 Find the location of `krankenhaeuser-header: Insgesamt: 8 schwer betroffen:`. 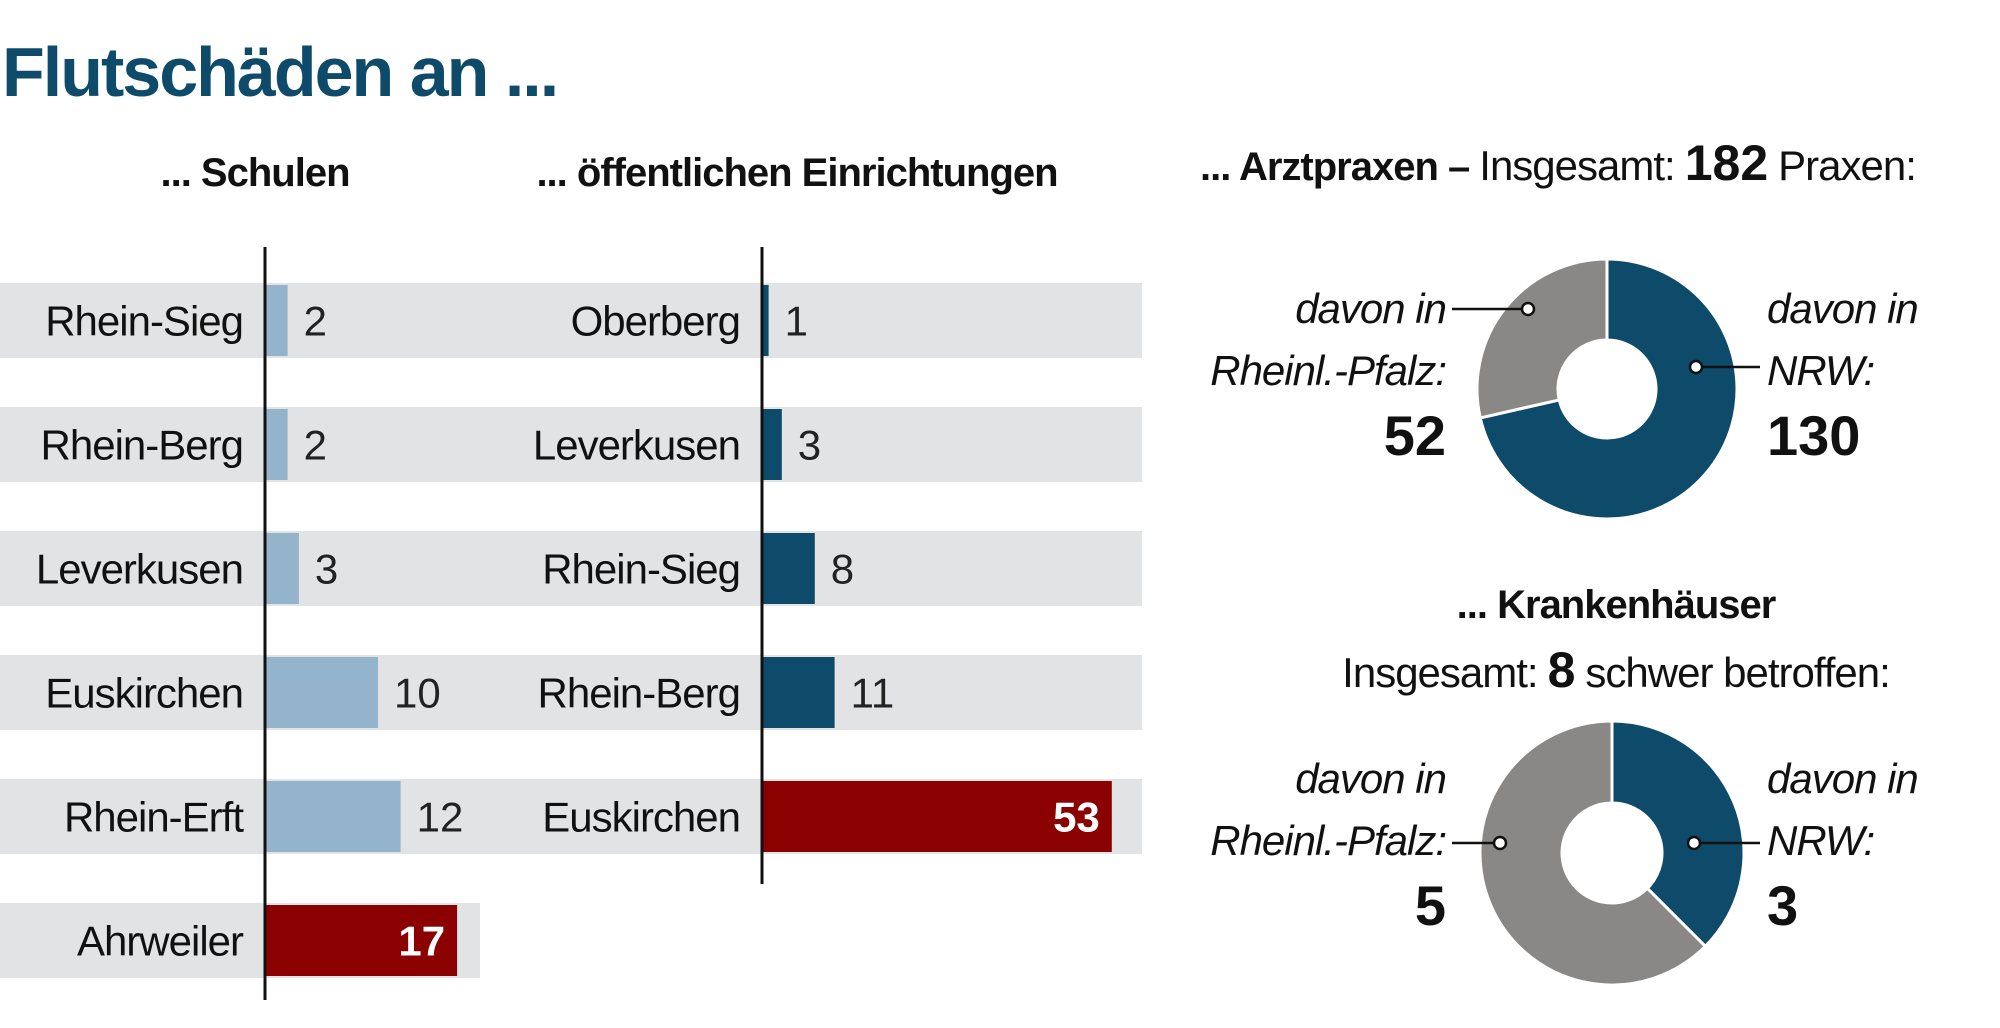

krankenhaeuser-header: Insgesamt: 8 schwer betroffen: is located at coordinates (1616, 670).